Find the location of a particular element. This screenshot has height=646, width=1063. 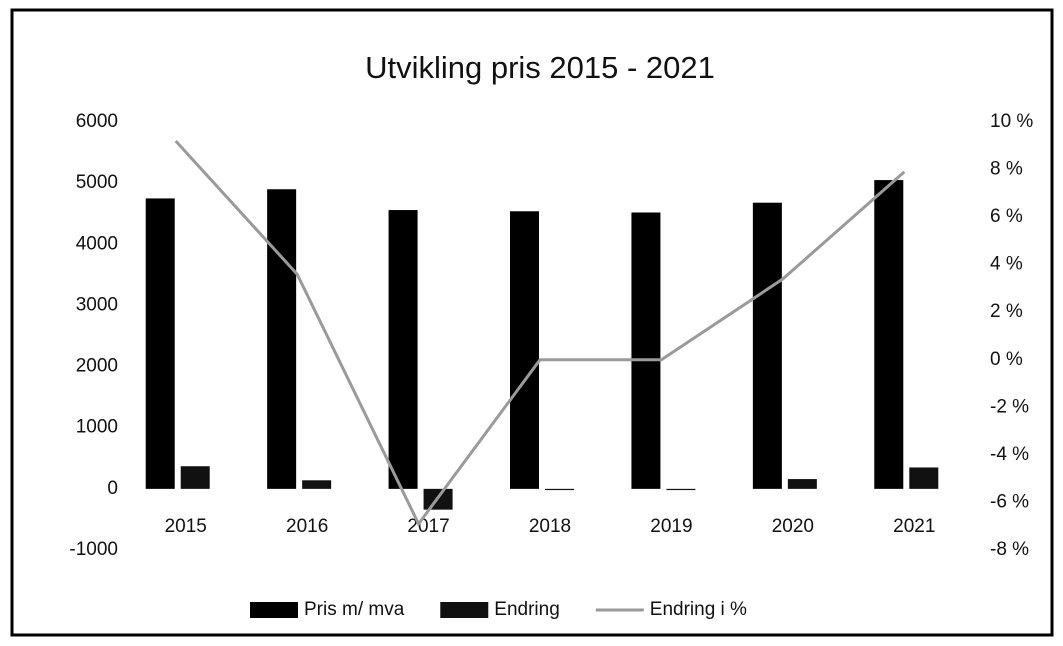

legend-label: Endring i % is located at coordinates (698, 609).